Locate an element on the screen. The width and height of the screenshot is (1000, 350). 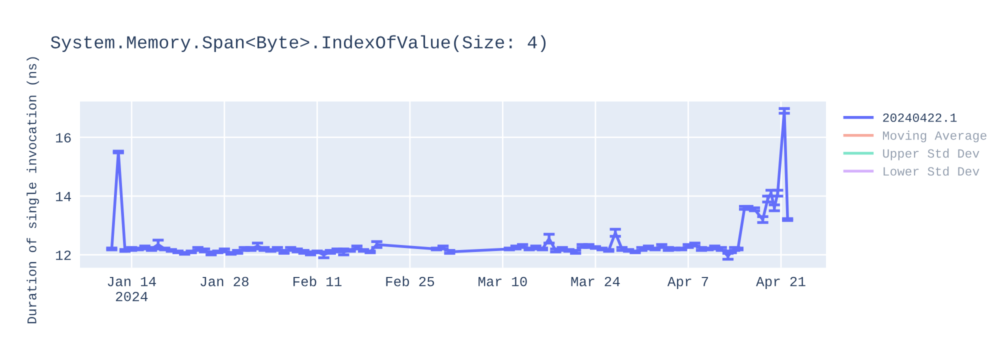
chart-title: System.Memory.Span<Byte>.IndexOfValue(Size: 4) is located at coordinates (298, 43).